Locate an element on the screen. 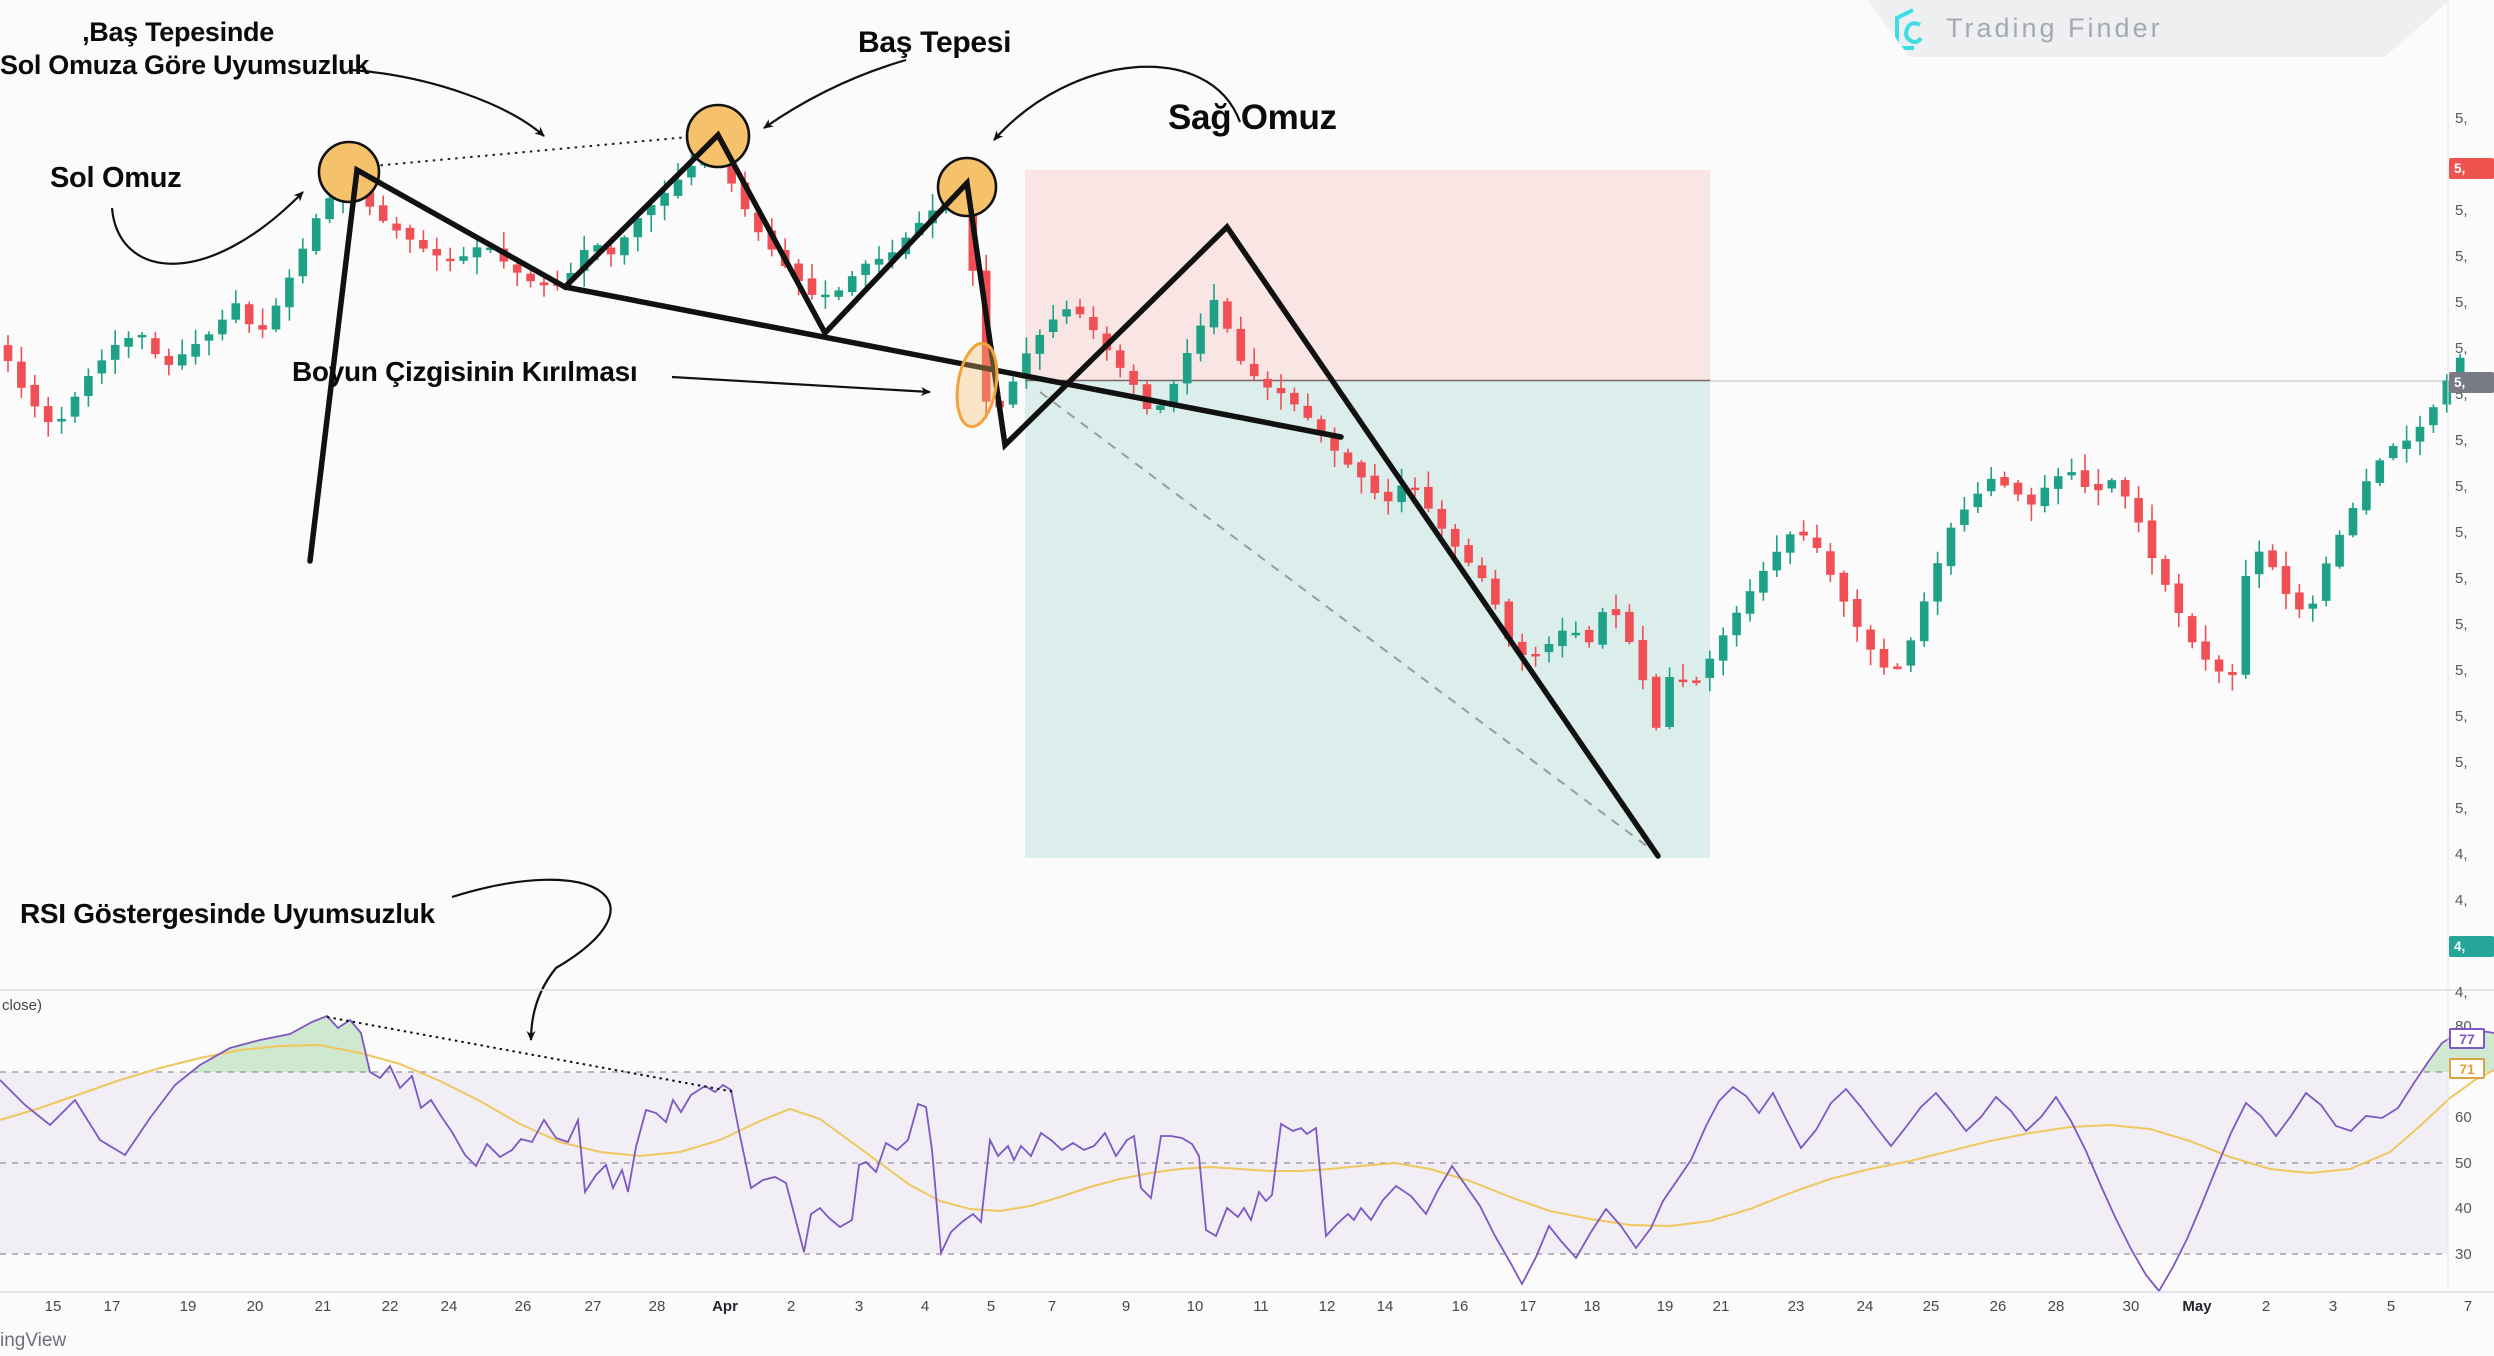 The width and height of the screenshot is (2494, 1356). svg-text: 10 is located at coordinates (1195, 1306).